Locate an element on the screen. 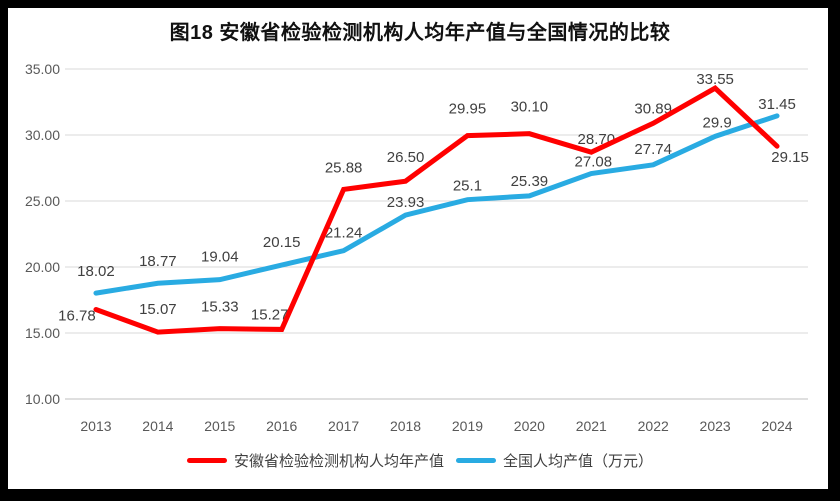  anhui-data-label: 26.50 is located at coordinates (406, 157).